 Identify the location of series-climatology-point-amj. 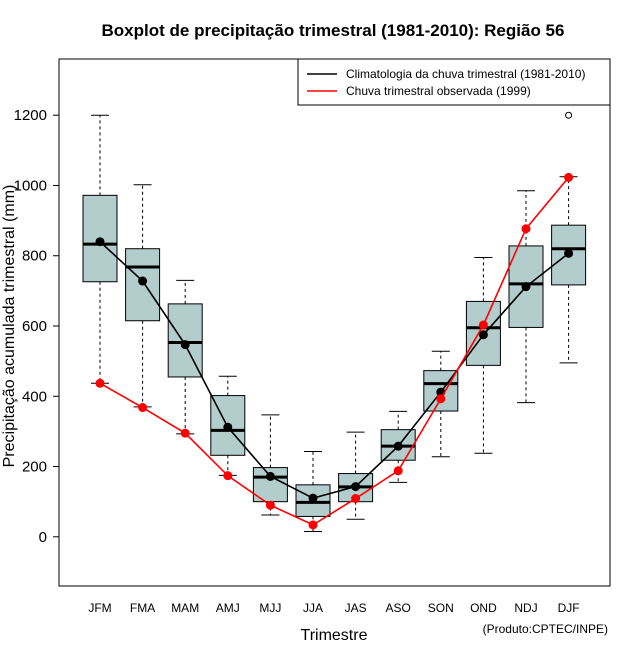
(228, 427).